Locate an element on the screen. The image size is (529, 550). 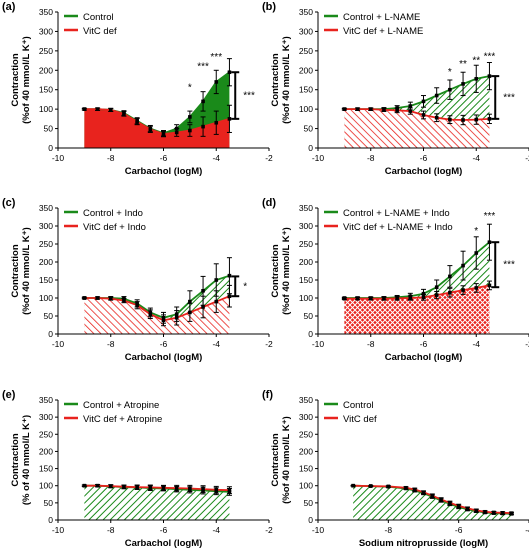
y-tick-label: 300 is located at coordinates (46, 226).